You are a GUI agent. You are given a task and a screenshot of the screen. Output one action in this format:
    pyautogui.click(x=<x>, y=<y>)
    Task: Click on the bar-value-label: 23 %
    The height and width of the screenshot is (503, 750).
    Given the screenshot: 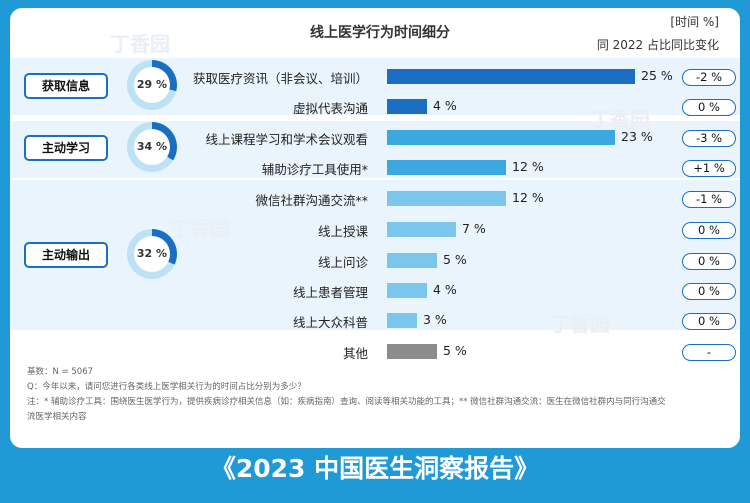 What is the action you would take?
    pyautogui.click(x=637, y=136)
    